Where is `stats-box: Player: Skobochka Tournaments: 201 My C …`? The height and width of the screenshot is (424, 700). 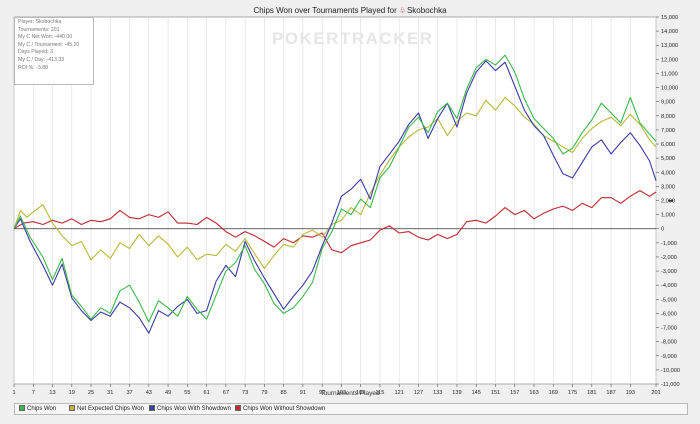
stats-box: Player: Skobochka Tournaments: 201 My C … is located at coordinates (54, 51).